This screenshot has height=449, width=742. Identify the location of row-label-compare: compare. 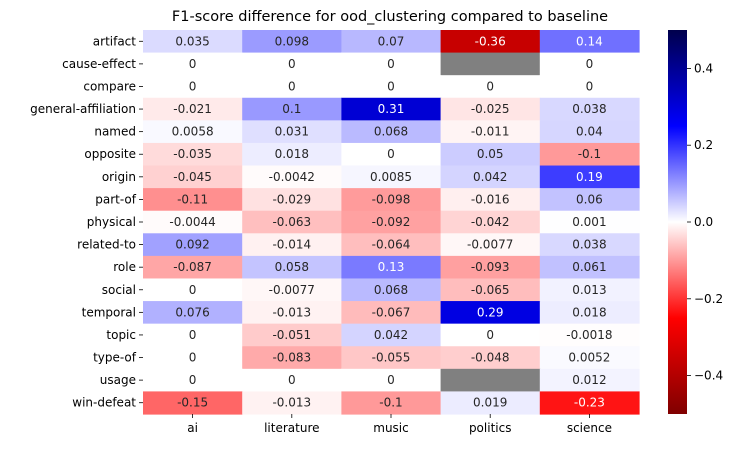
(109, 86).